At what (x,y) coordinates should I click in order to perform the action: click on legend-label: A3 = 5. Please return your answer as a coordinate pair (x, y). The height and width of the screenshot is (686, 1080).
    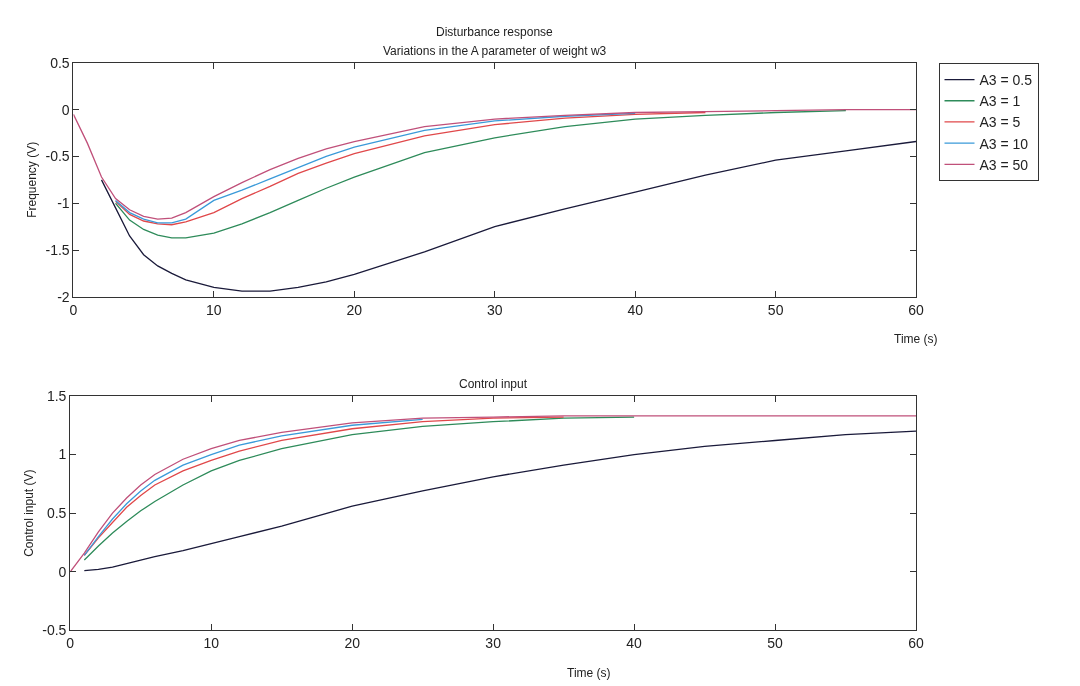
    Looking at the image, I should click on (1000, 122).